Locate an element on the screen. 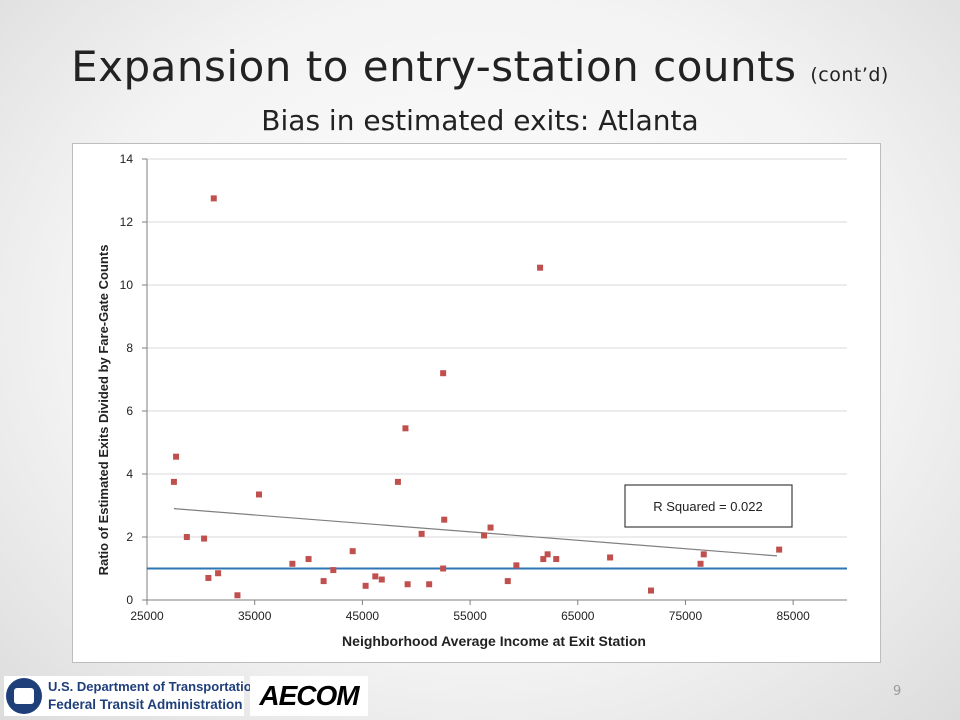 This screenshot has width=960, height=720. trendline-layer is located at coordinates (475, 532).